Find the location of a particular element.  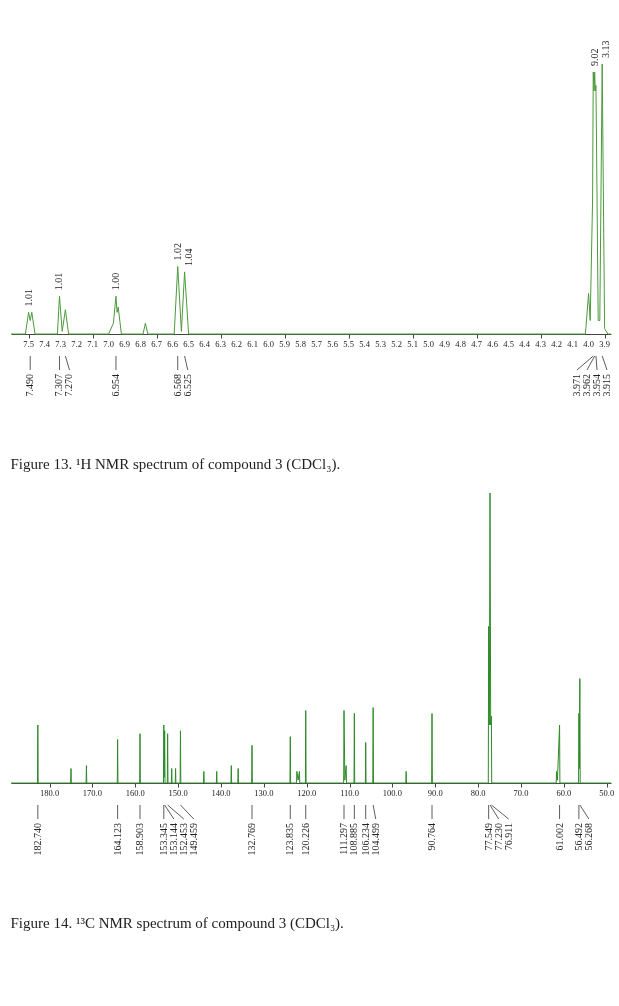

x-tick-label: 4.9 is located at coordinates (444, 344).